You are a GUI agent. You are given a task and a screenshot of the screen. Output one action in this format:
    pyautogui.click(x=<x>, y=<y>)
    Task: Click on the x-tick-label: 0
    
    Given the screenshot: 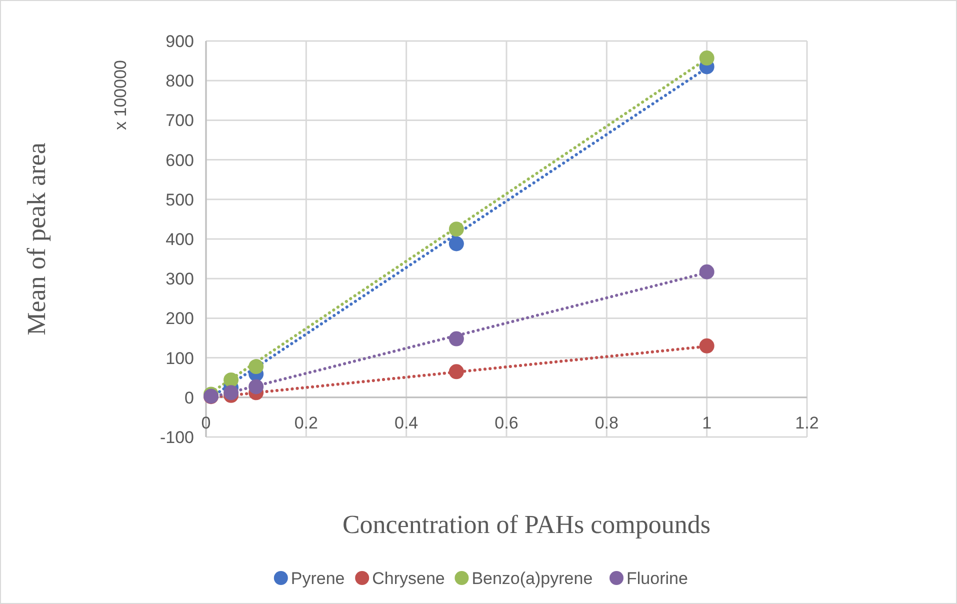 What is the action you would take?
    pyautogui.click(x=206, y=422)
    